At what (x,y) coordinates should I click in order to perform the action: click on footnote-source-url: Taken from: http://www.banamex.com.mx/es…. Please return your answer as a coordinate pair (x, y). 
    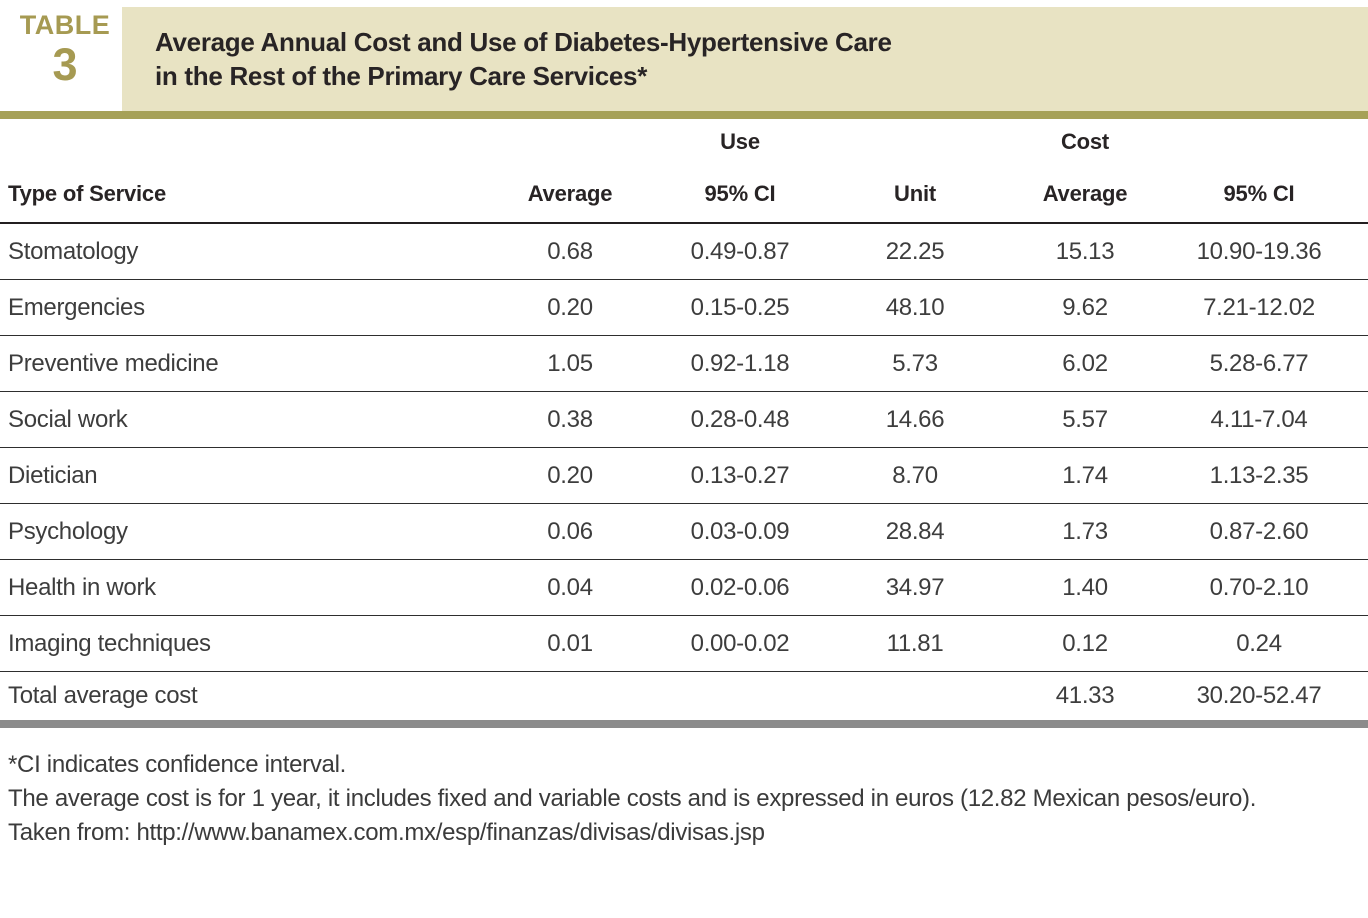
    Looking at the image, I should click on (386, 832).